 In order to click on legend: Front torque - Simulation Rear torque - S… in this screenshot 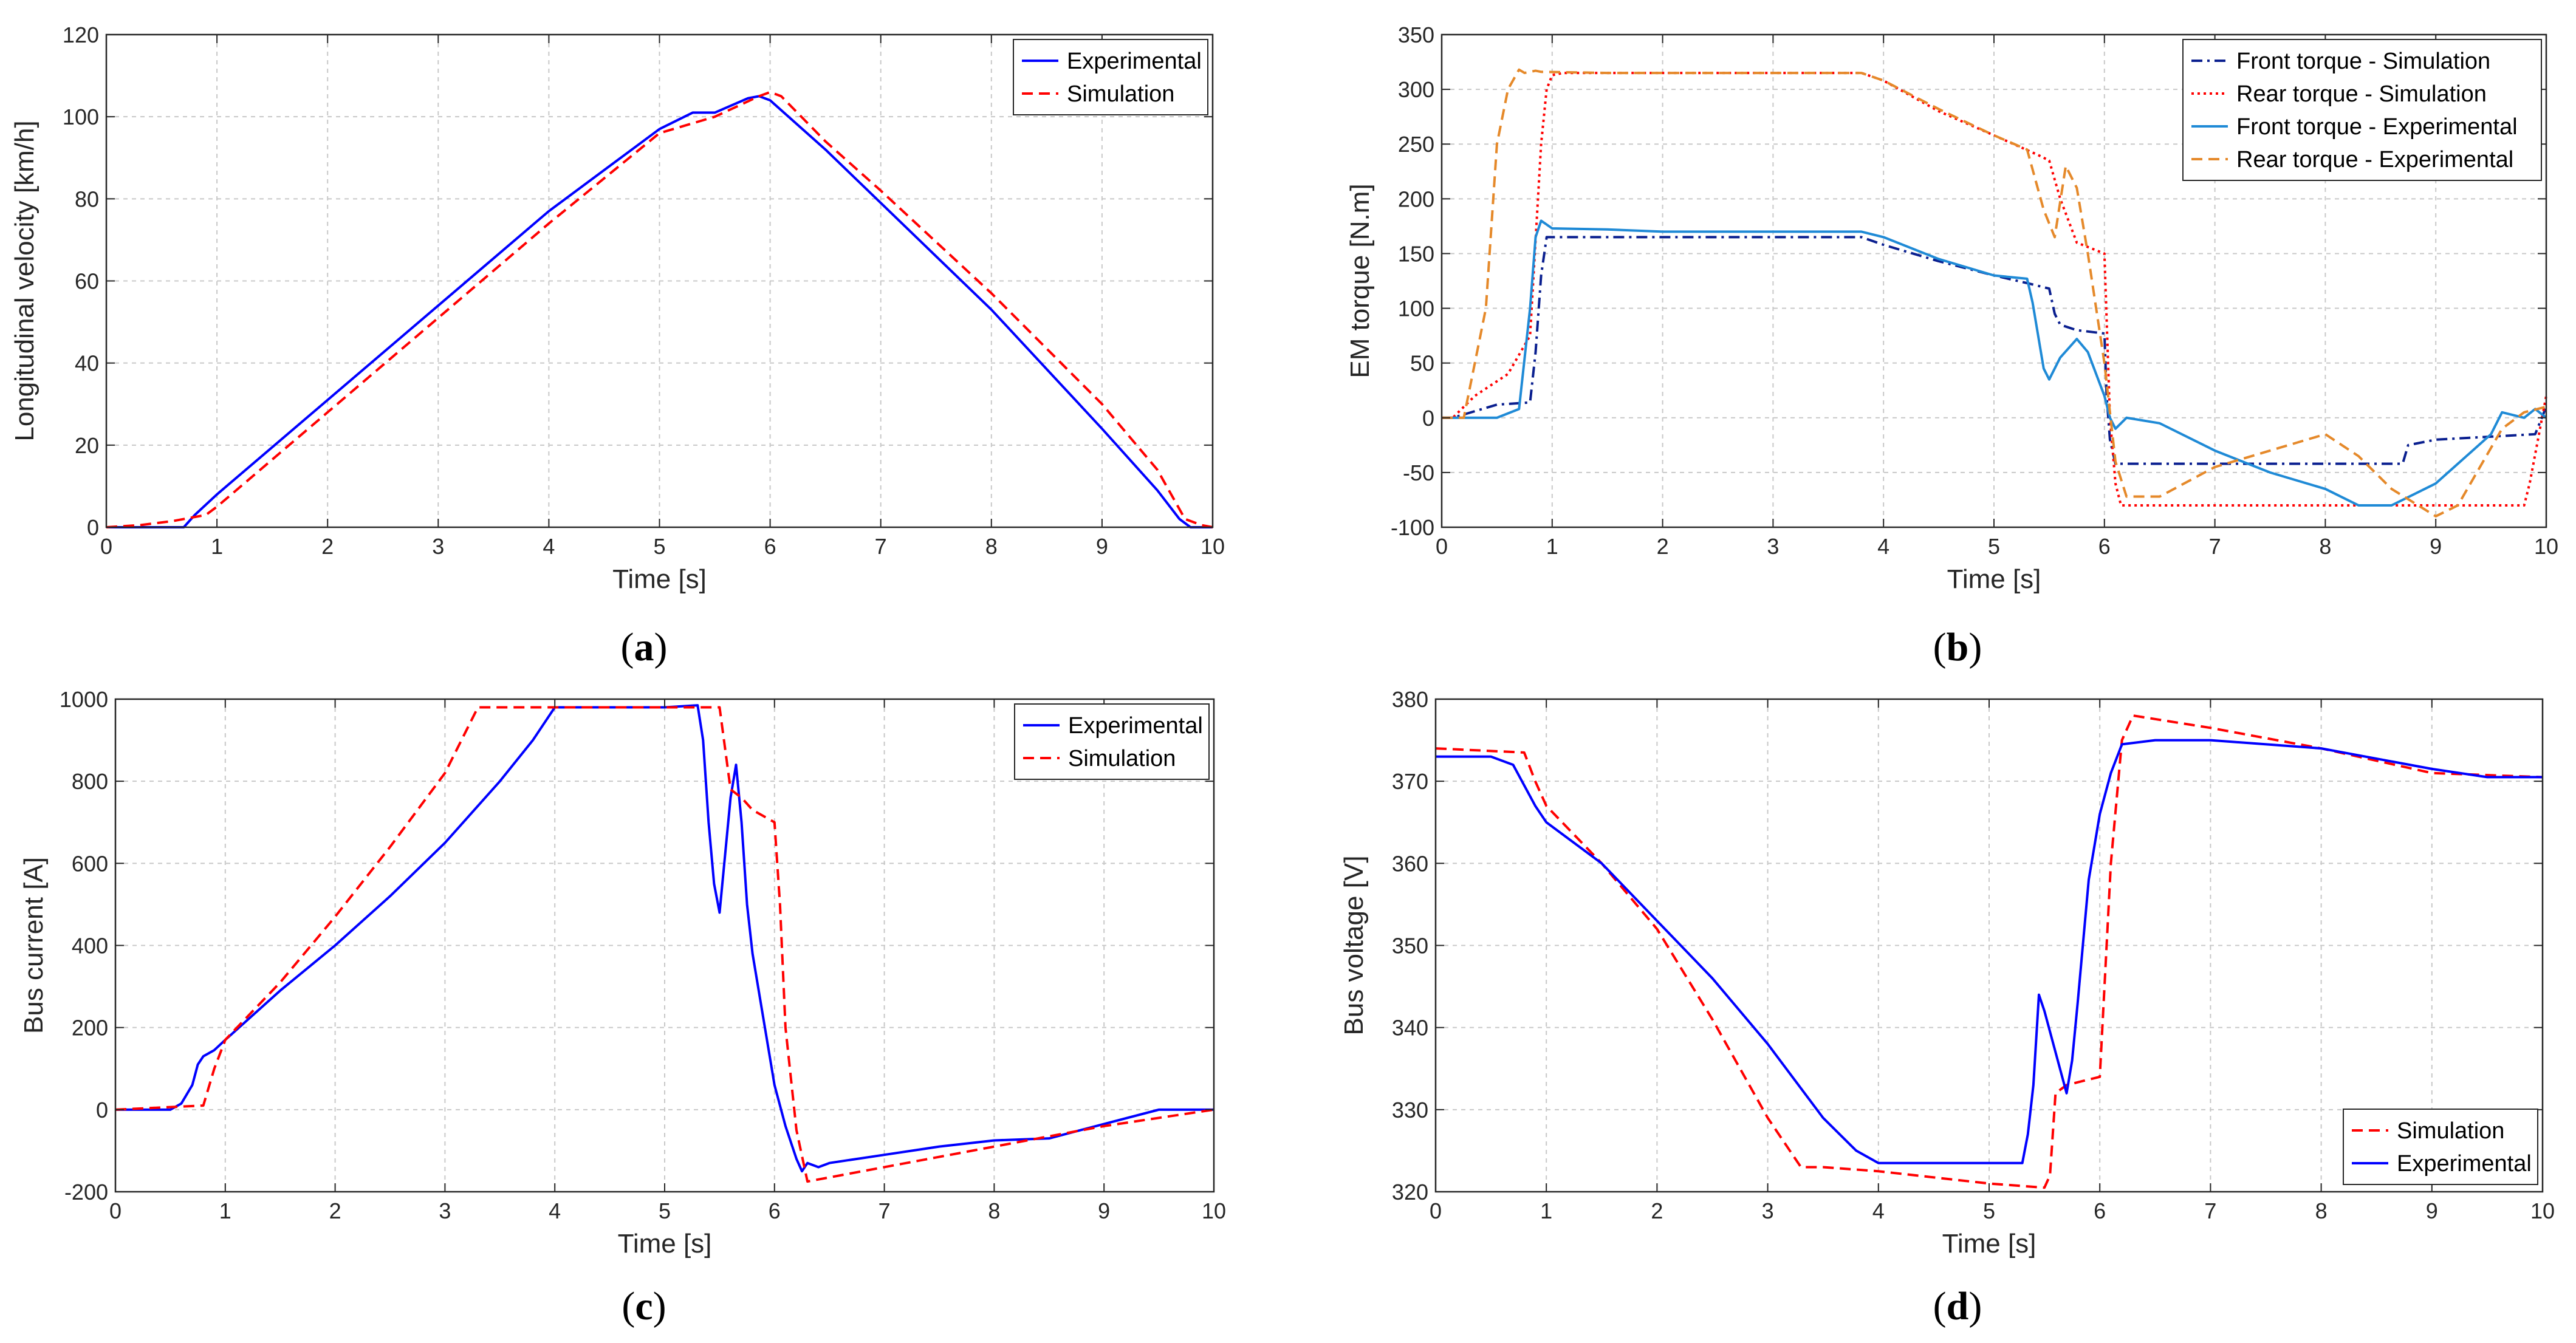, I will do `click(2362, 110)`.